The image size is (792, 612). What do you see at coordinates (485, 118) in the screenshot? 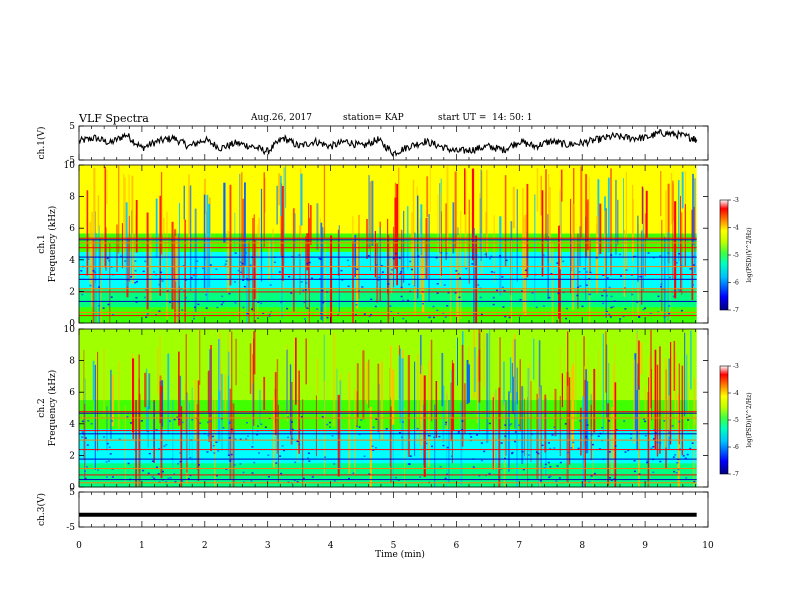
I see `chart-start-time: start UT = 14: 50: 1` at bounding box center [485, 118].